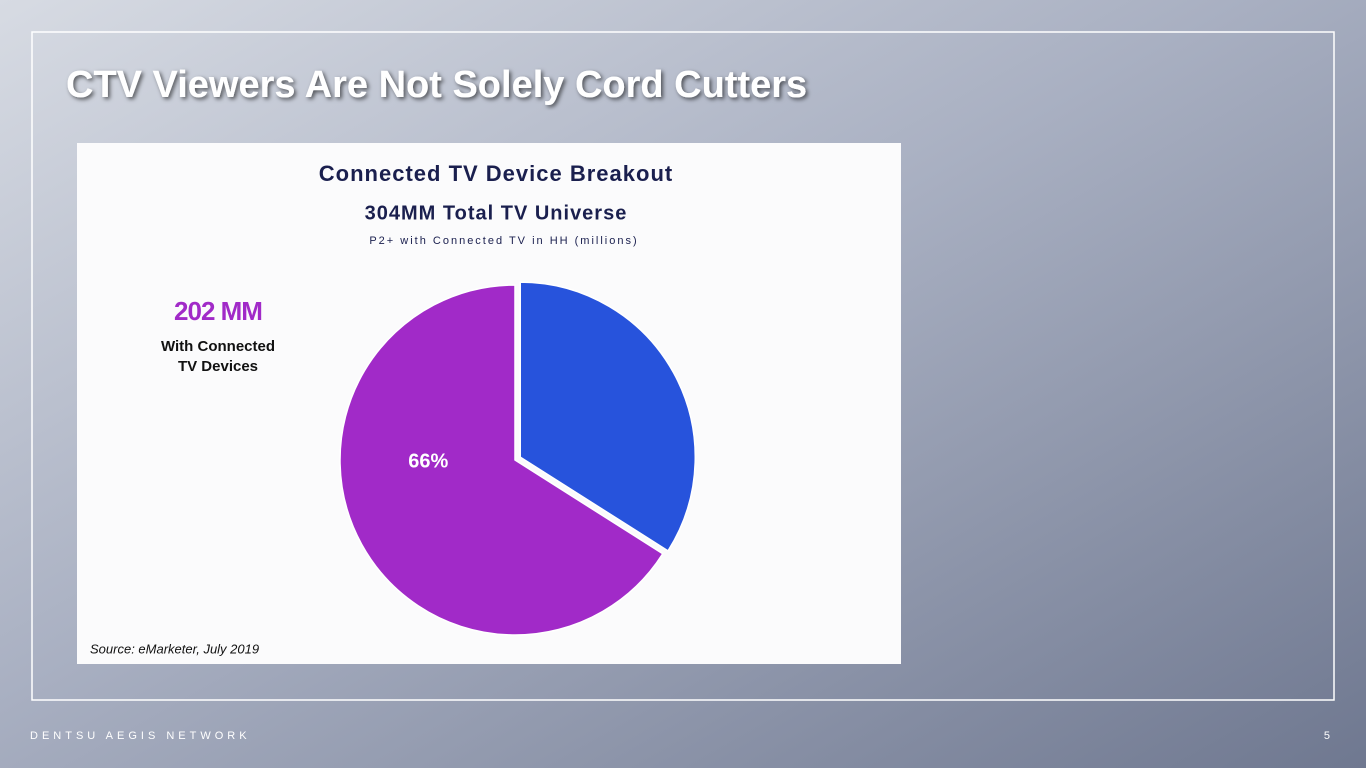 The image size is (1366, 773). What do you see at coordinates (428, 461) in the screenshot?
I see `slice-label: 66%` at bounding box center [428, 461].